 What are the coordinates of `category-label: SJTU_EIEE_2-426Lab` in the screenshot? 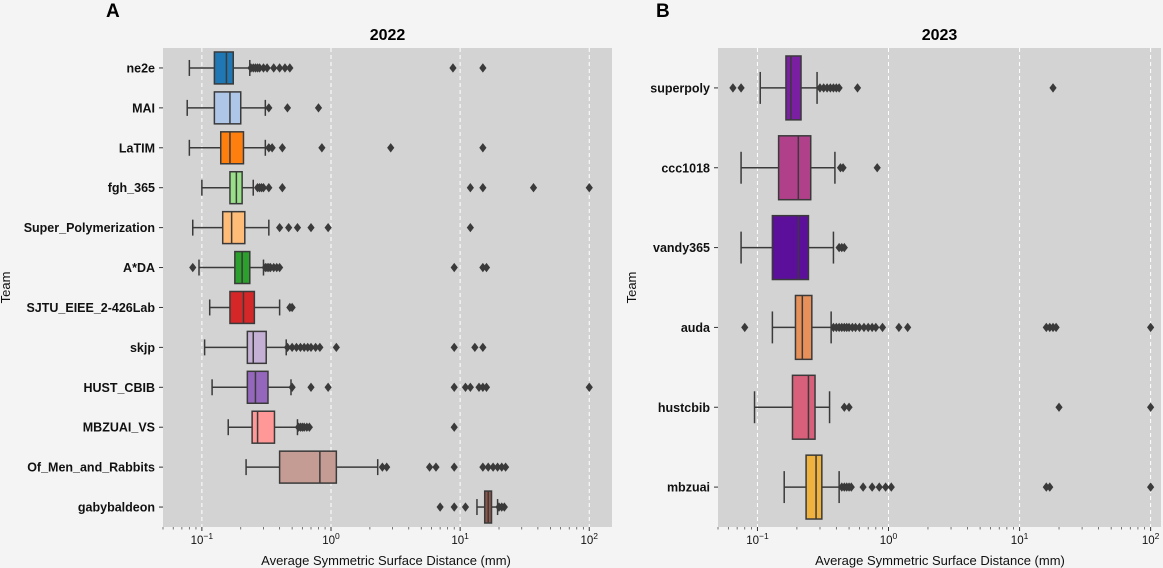 It's located at (90, 308).